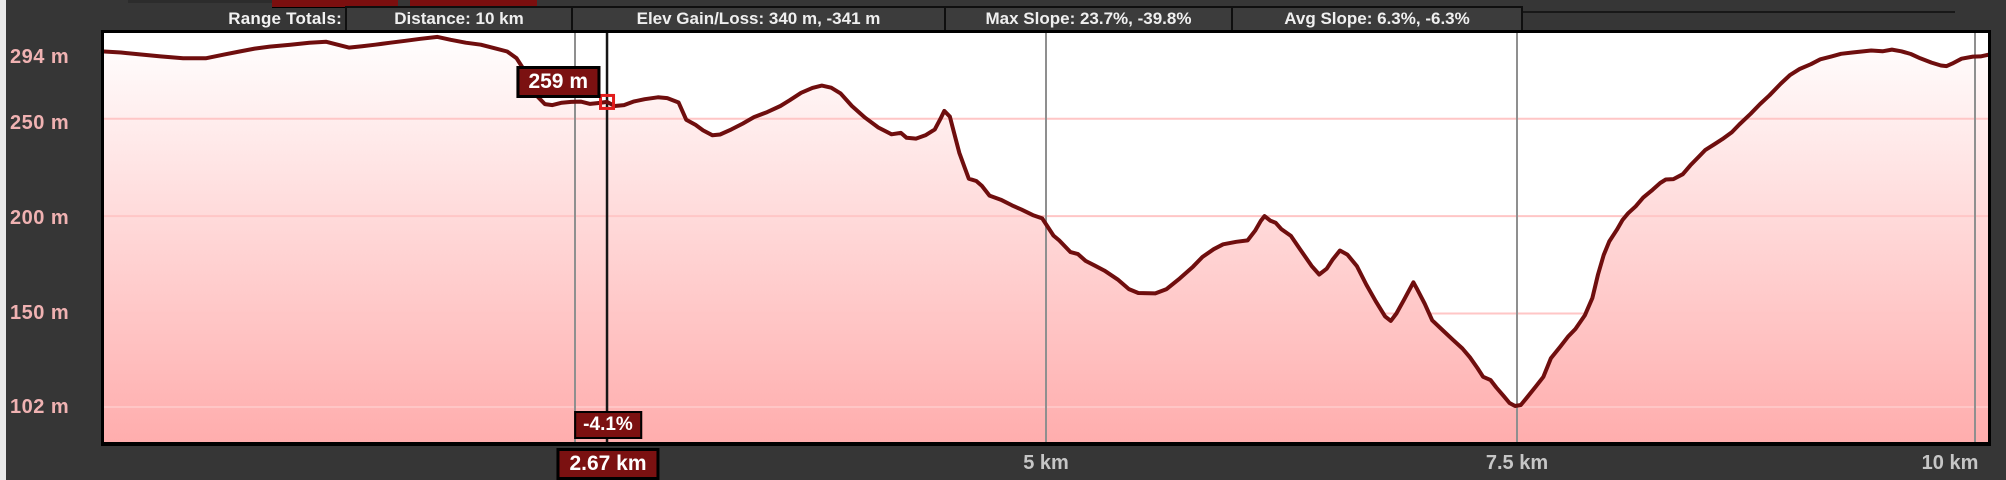 This screenshot has width=2006, height=480. I want to click on y-axis-label: 250 m, so click(40, 122).